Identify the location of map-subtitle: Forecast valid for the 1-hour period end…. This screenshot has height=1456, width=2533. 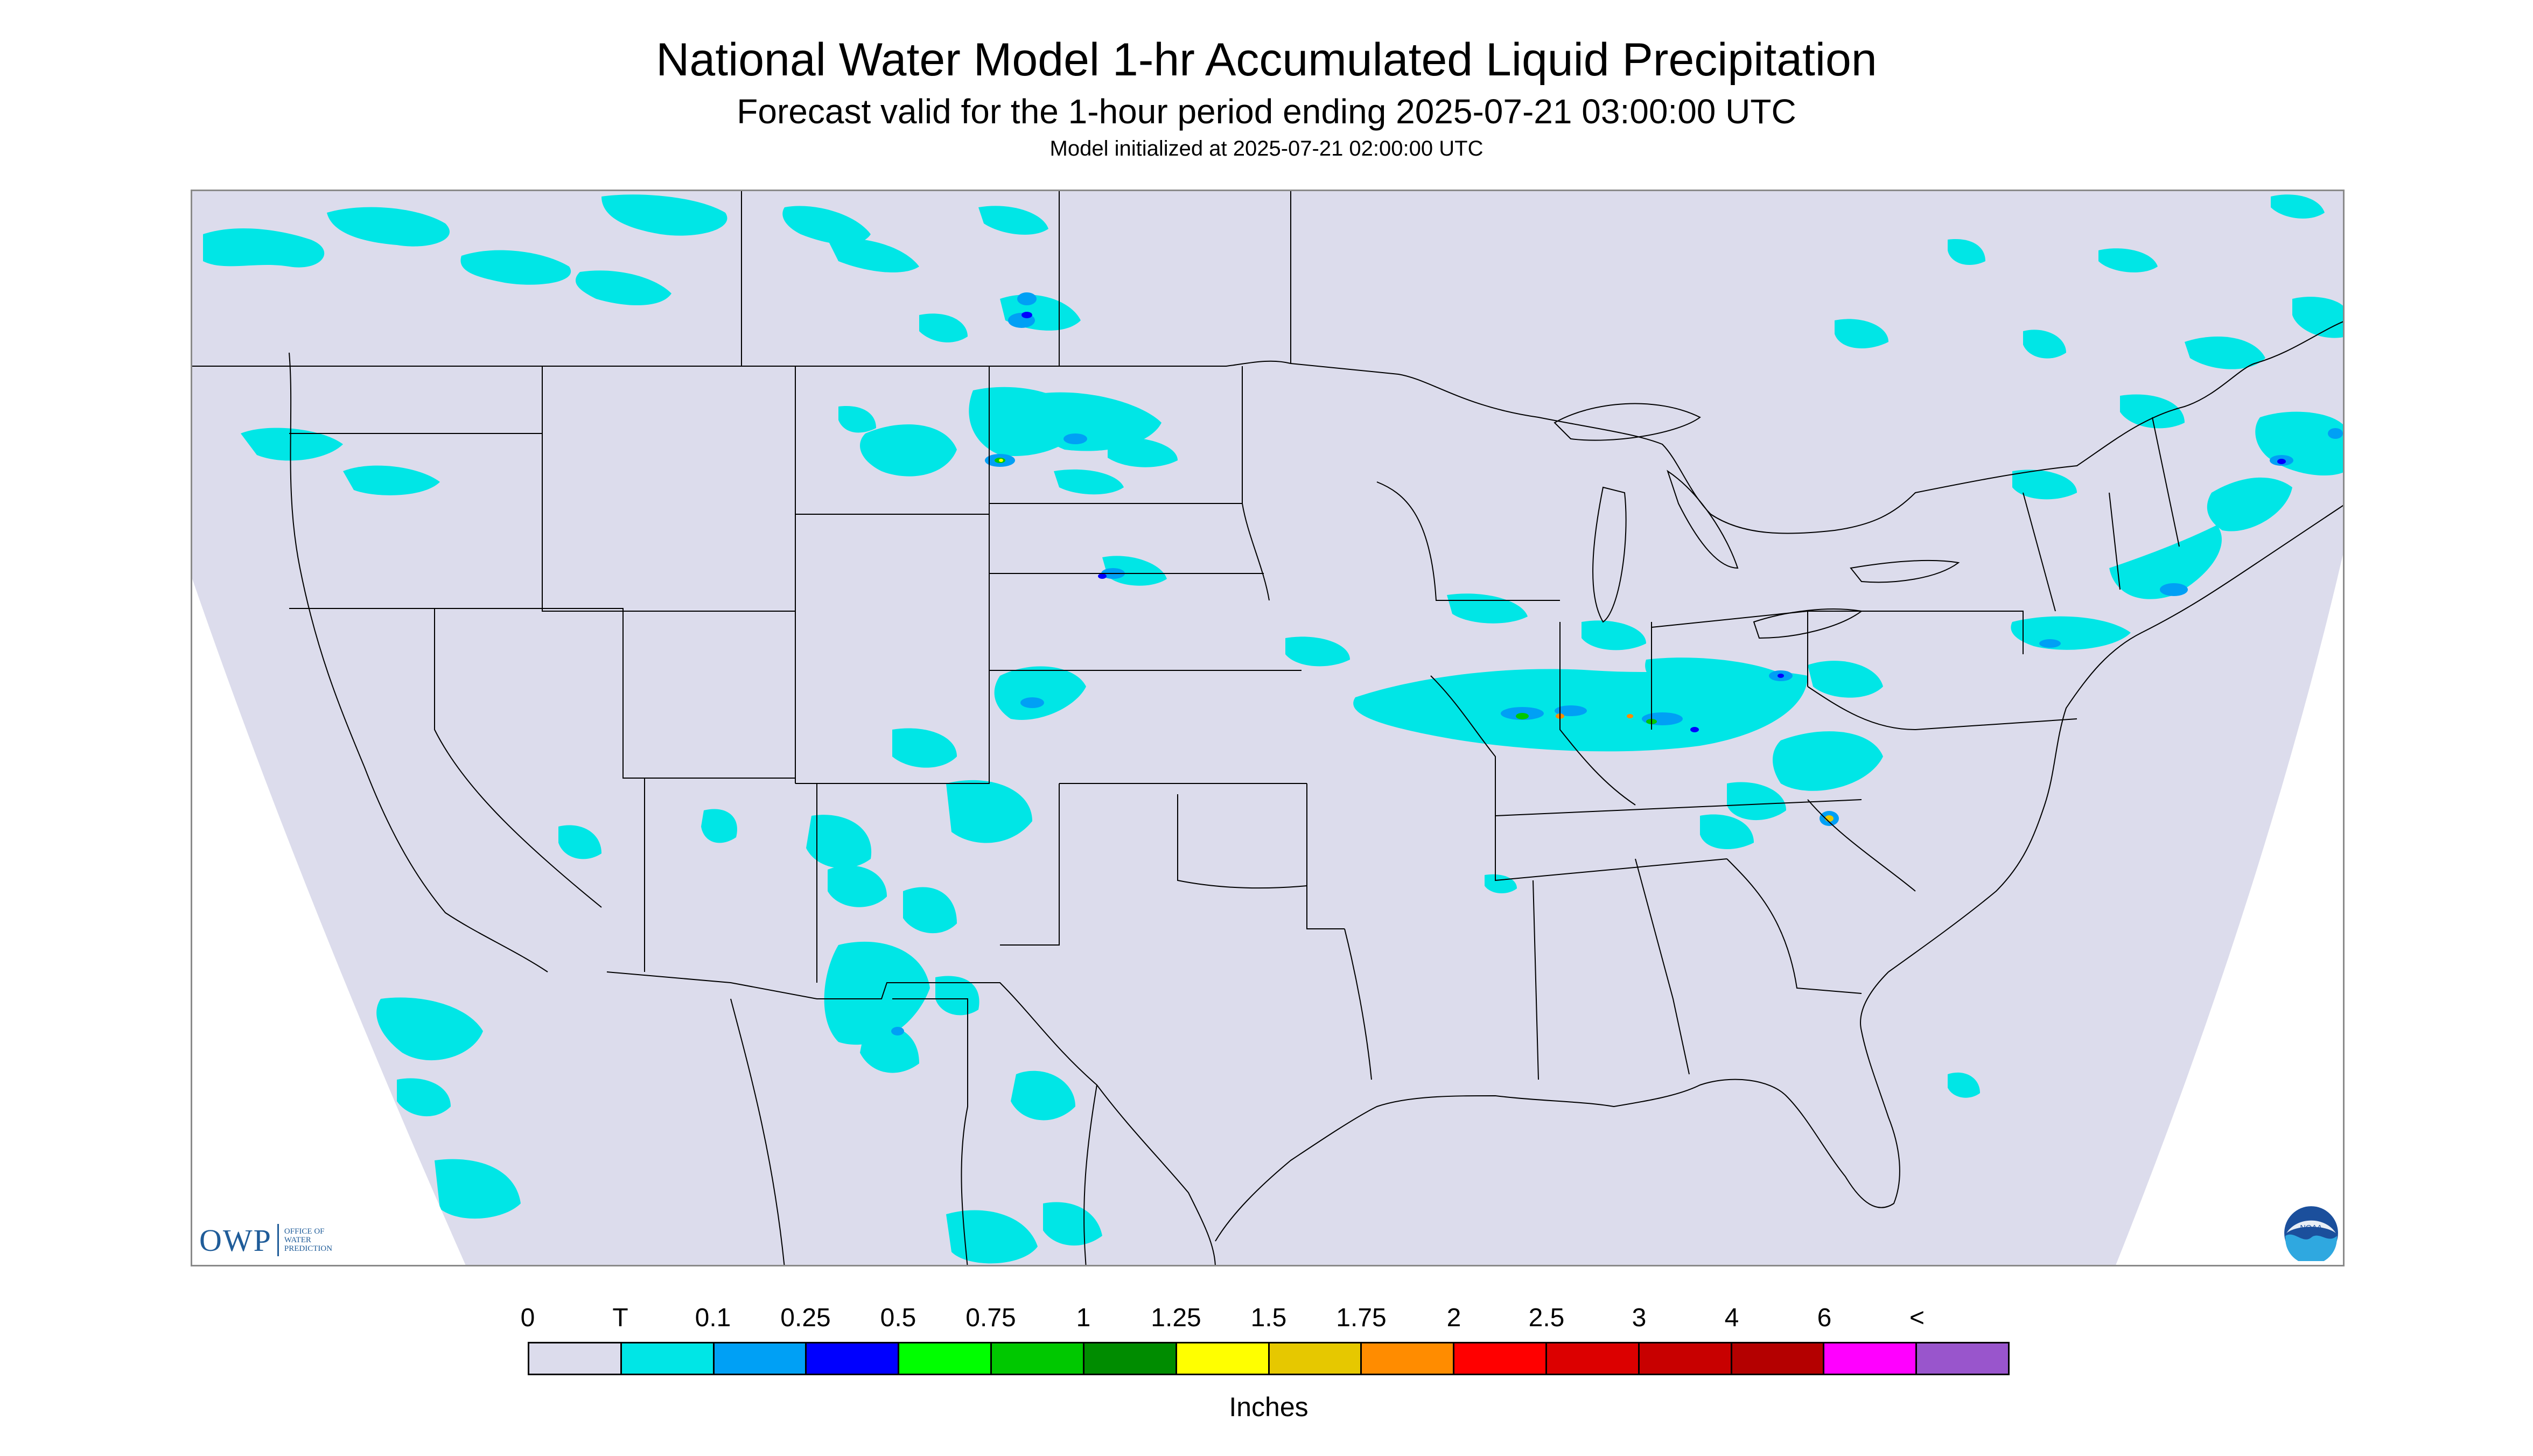
(1266, 111).